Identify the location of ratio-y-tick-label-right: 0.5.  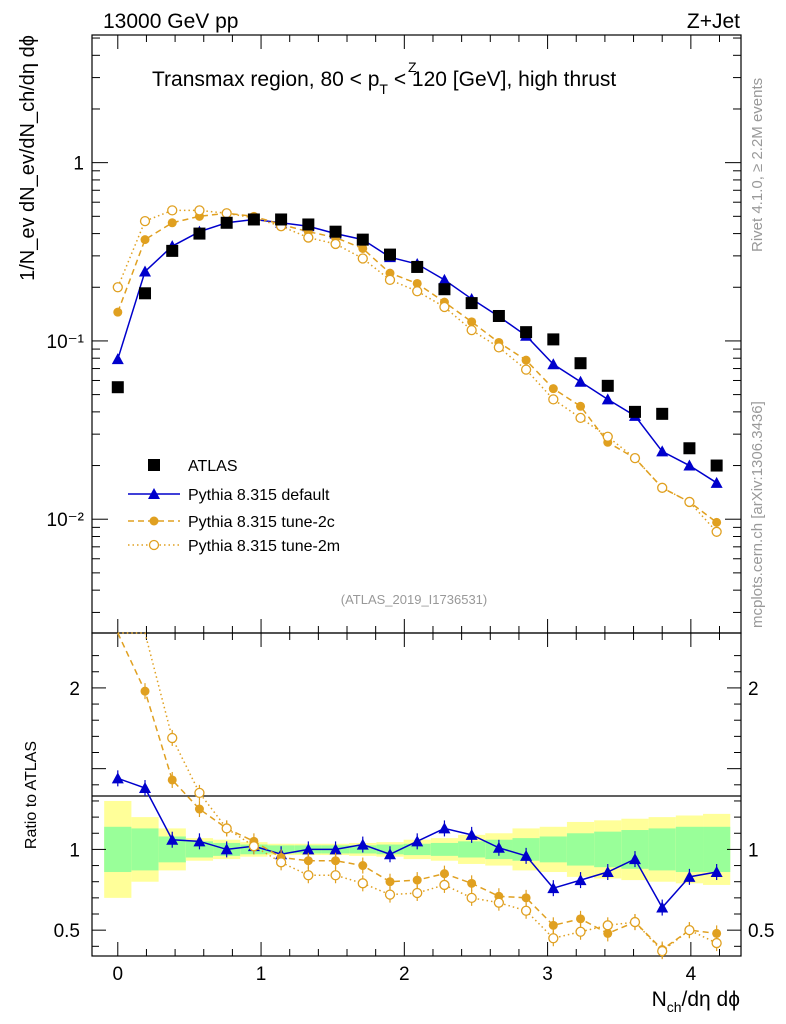
(761, 931).